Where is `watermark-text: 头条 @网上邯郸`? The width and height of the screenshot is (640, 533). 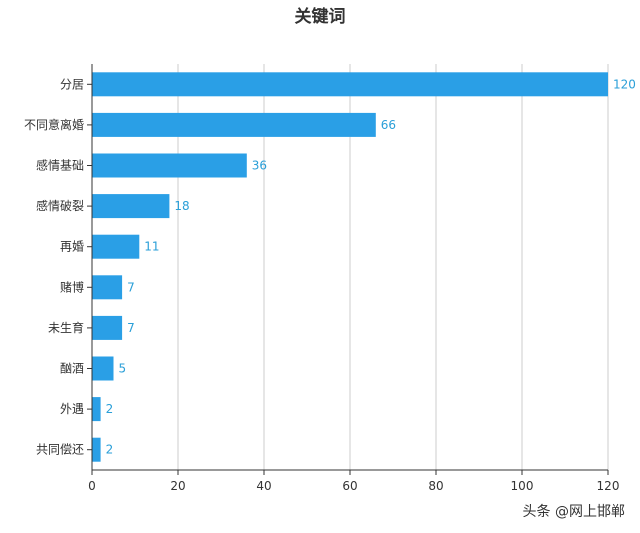
watermark-text: 头条 @网上邯郸 is located at coordinates (574, 511).